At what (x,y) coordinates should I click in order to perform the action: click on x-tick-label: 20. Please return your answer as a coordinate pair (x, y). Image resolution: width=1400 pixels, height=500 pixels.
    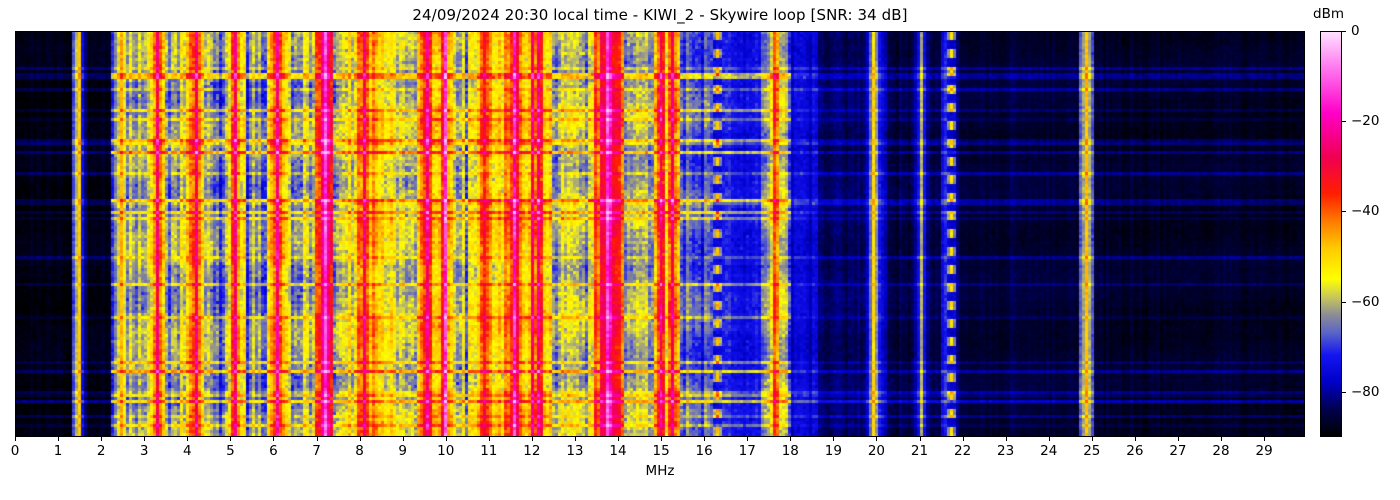
    Looking at the image, I should click on (876, 451).